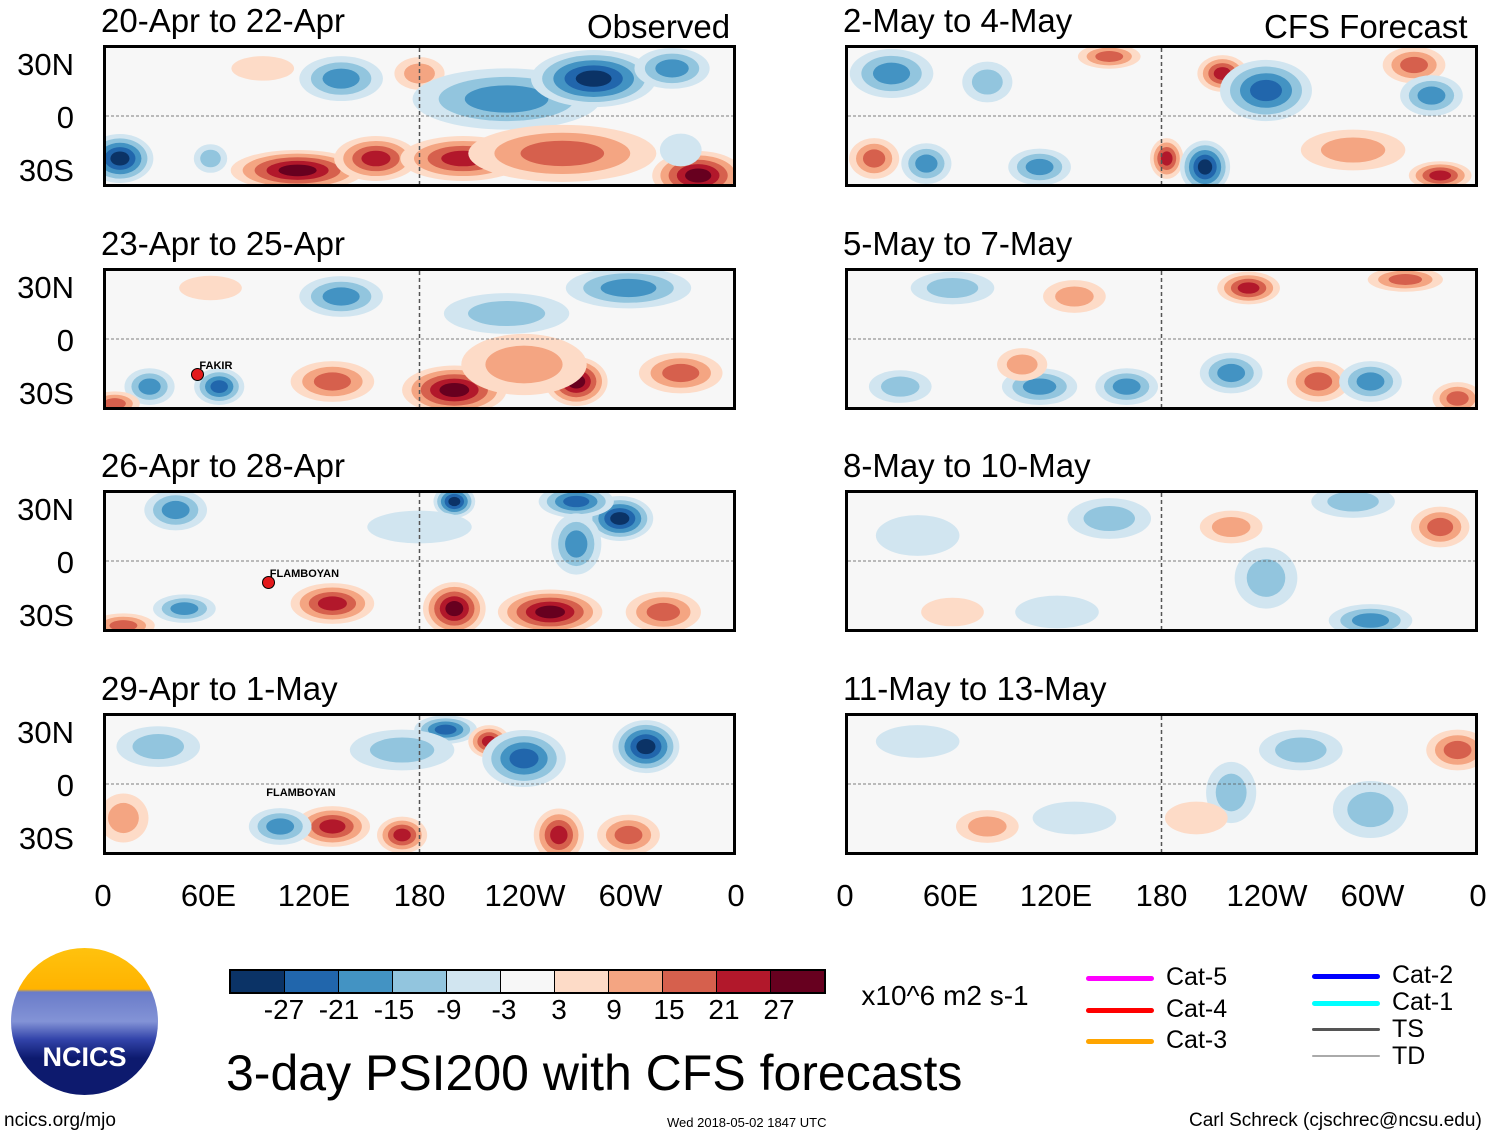  What do you see at coordinates (594, 1073) in the screenshot?
I see `figure-title: 3-day PSI200 with CFS forecasts` at bounding box center [594, 1073].